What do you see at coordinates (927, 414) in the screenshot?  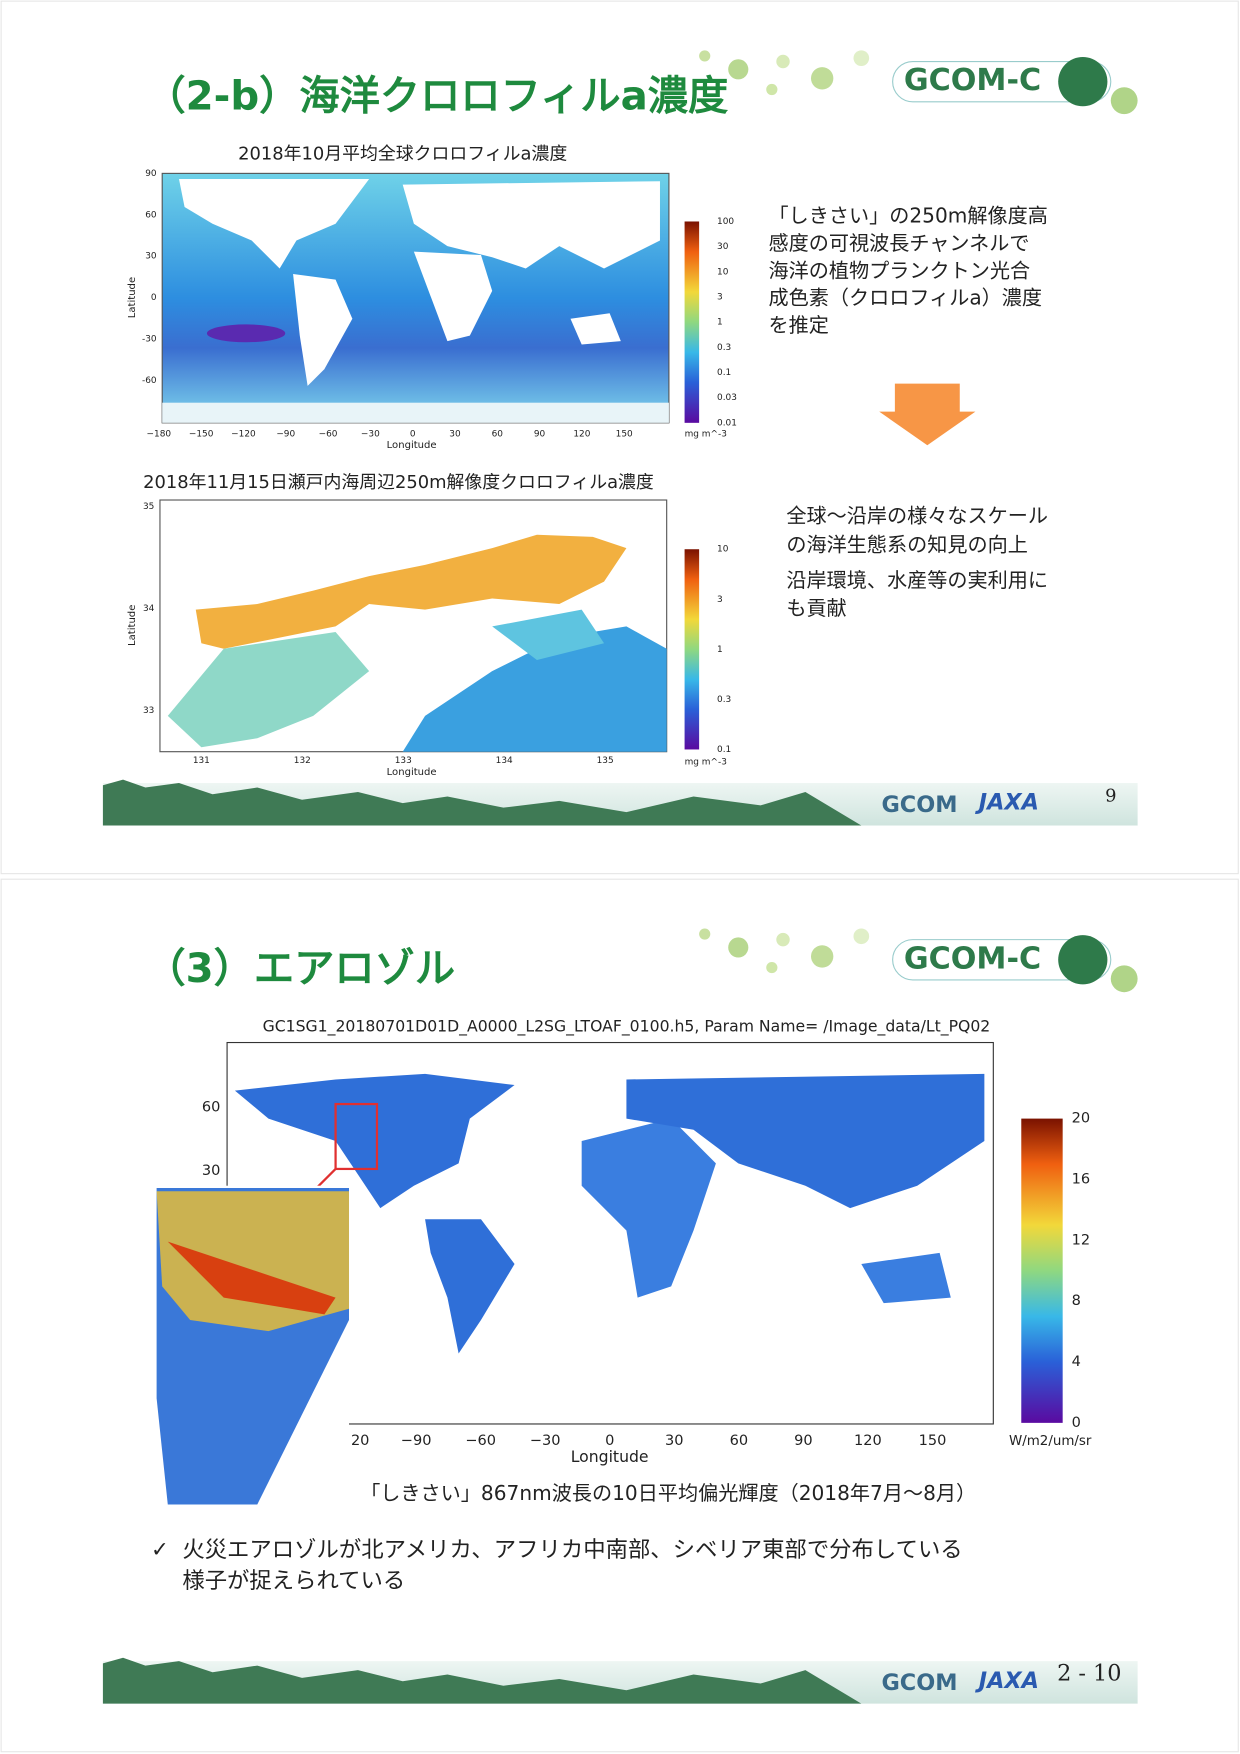 I see `arrow` at bounding box center [927, 414].